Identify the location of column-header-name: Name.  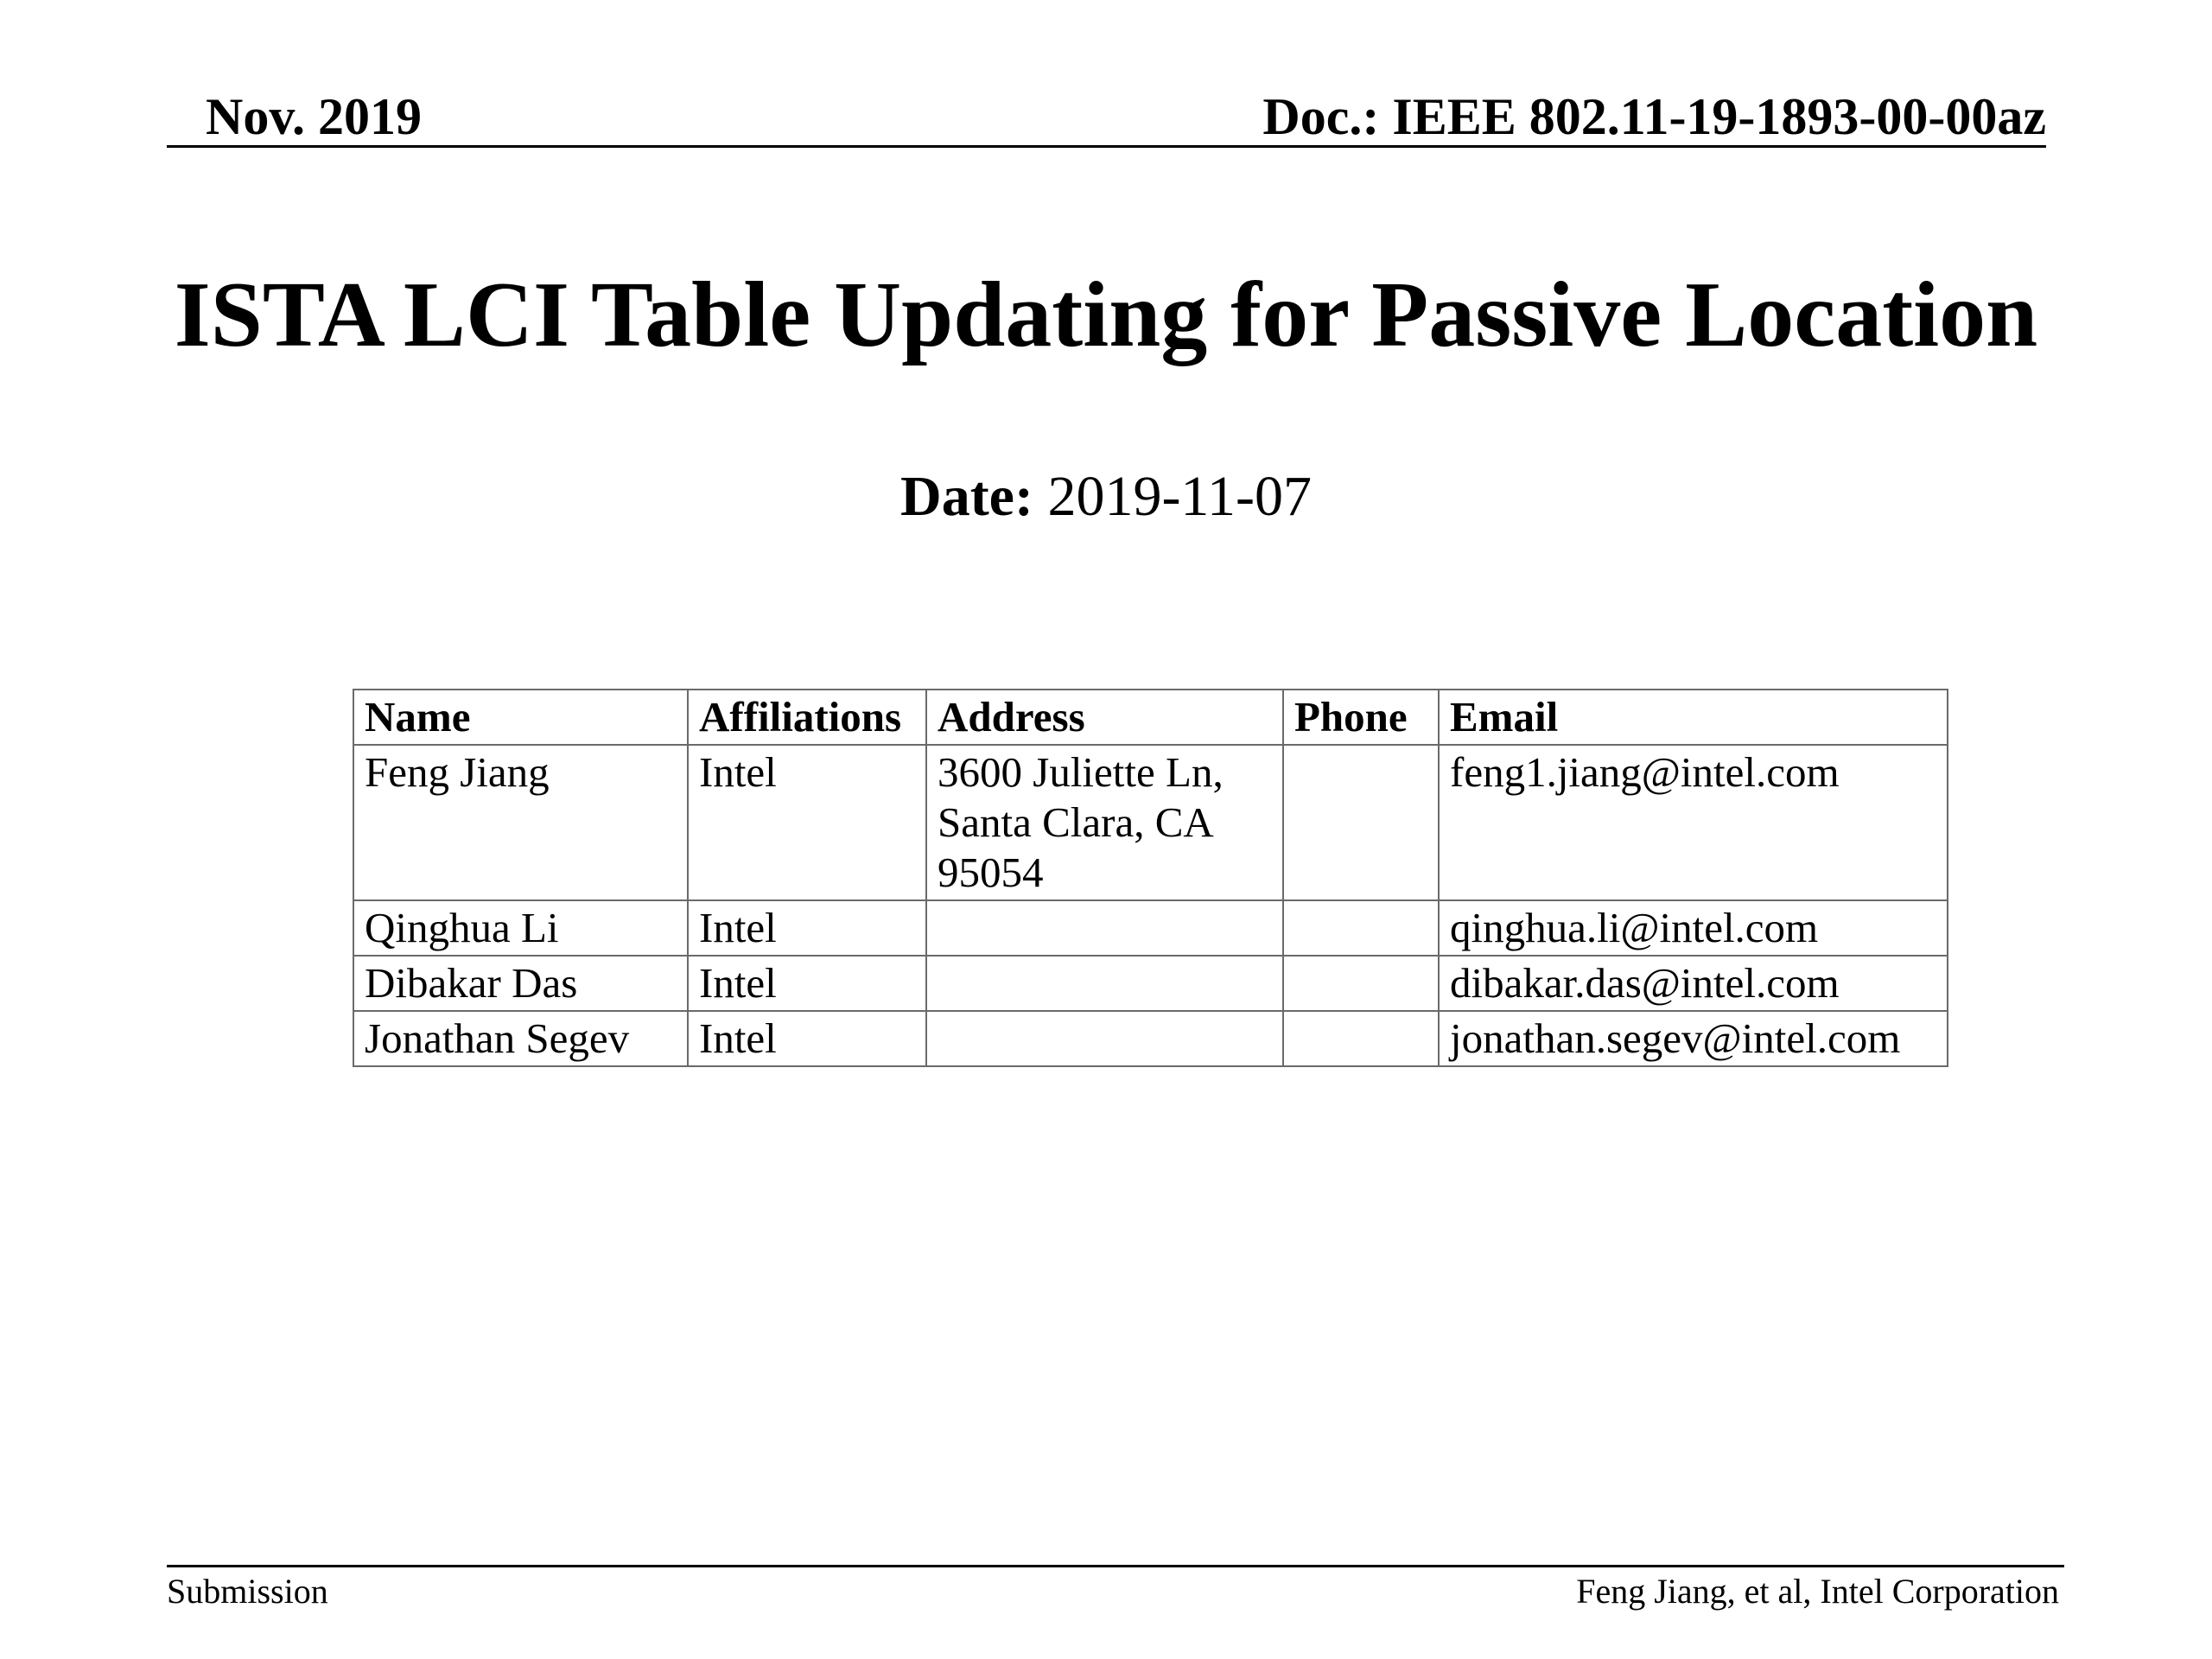
(521, 717).